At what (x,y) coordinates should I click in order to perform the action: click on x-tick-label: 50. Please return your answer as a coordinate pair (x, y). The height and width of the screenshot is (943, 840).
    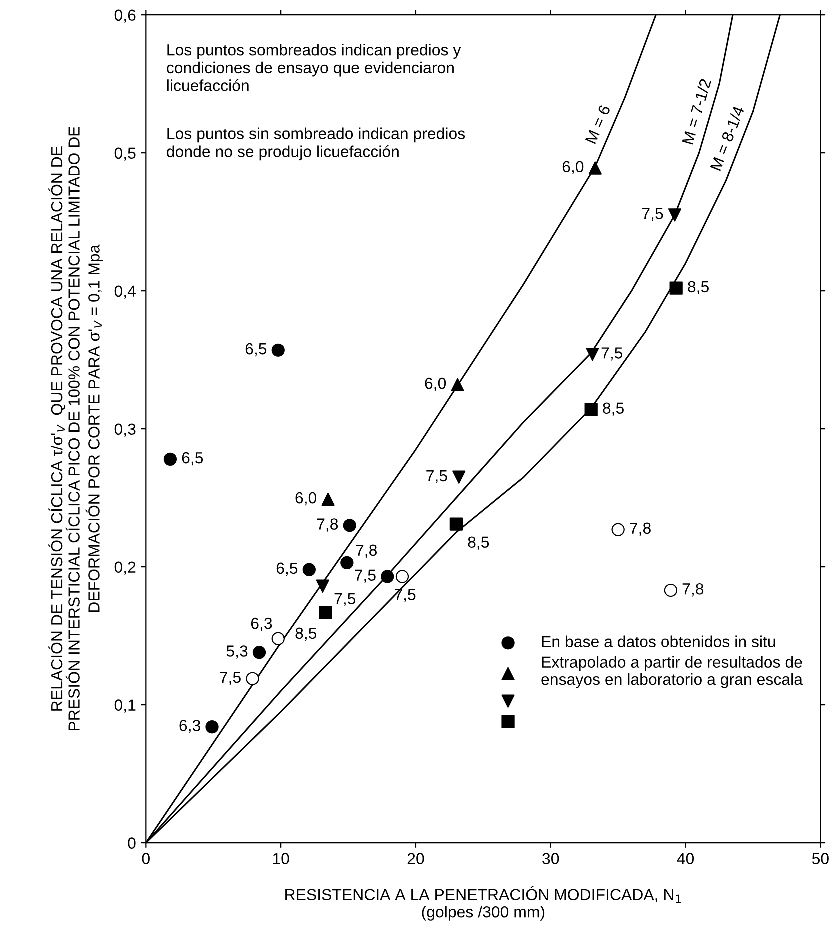
    Looking at the image, I should click on (820, 858).